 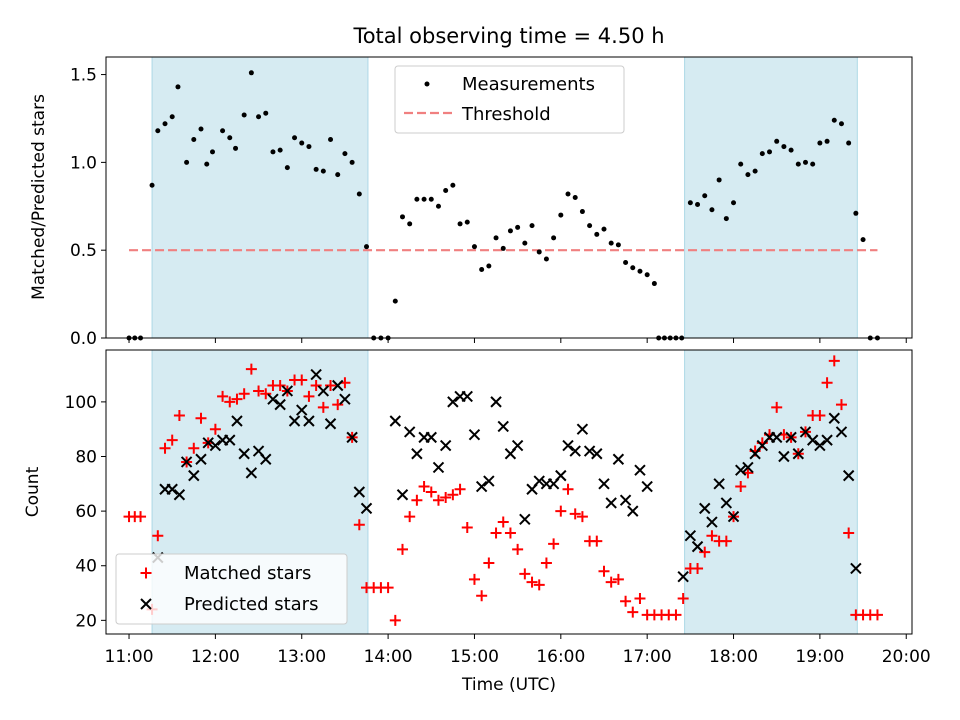 What do you see at coordinates (85, 512) in the screenshot?
I see `bottom-y-ticks: 20 40 60 80 100` at bounding box center [85, 512].